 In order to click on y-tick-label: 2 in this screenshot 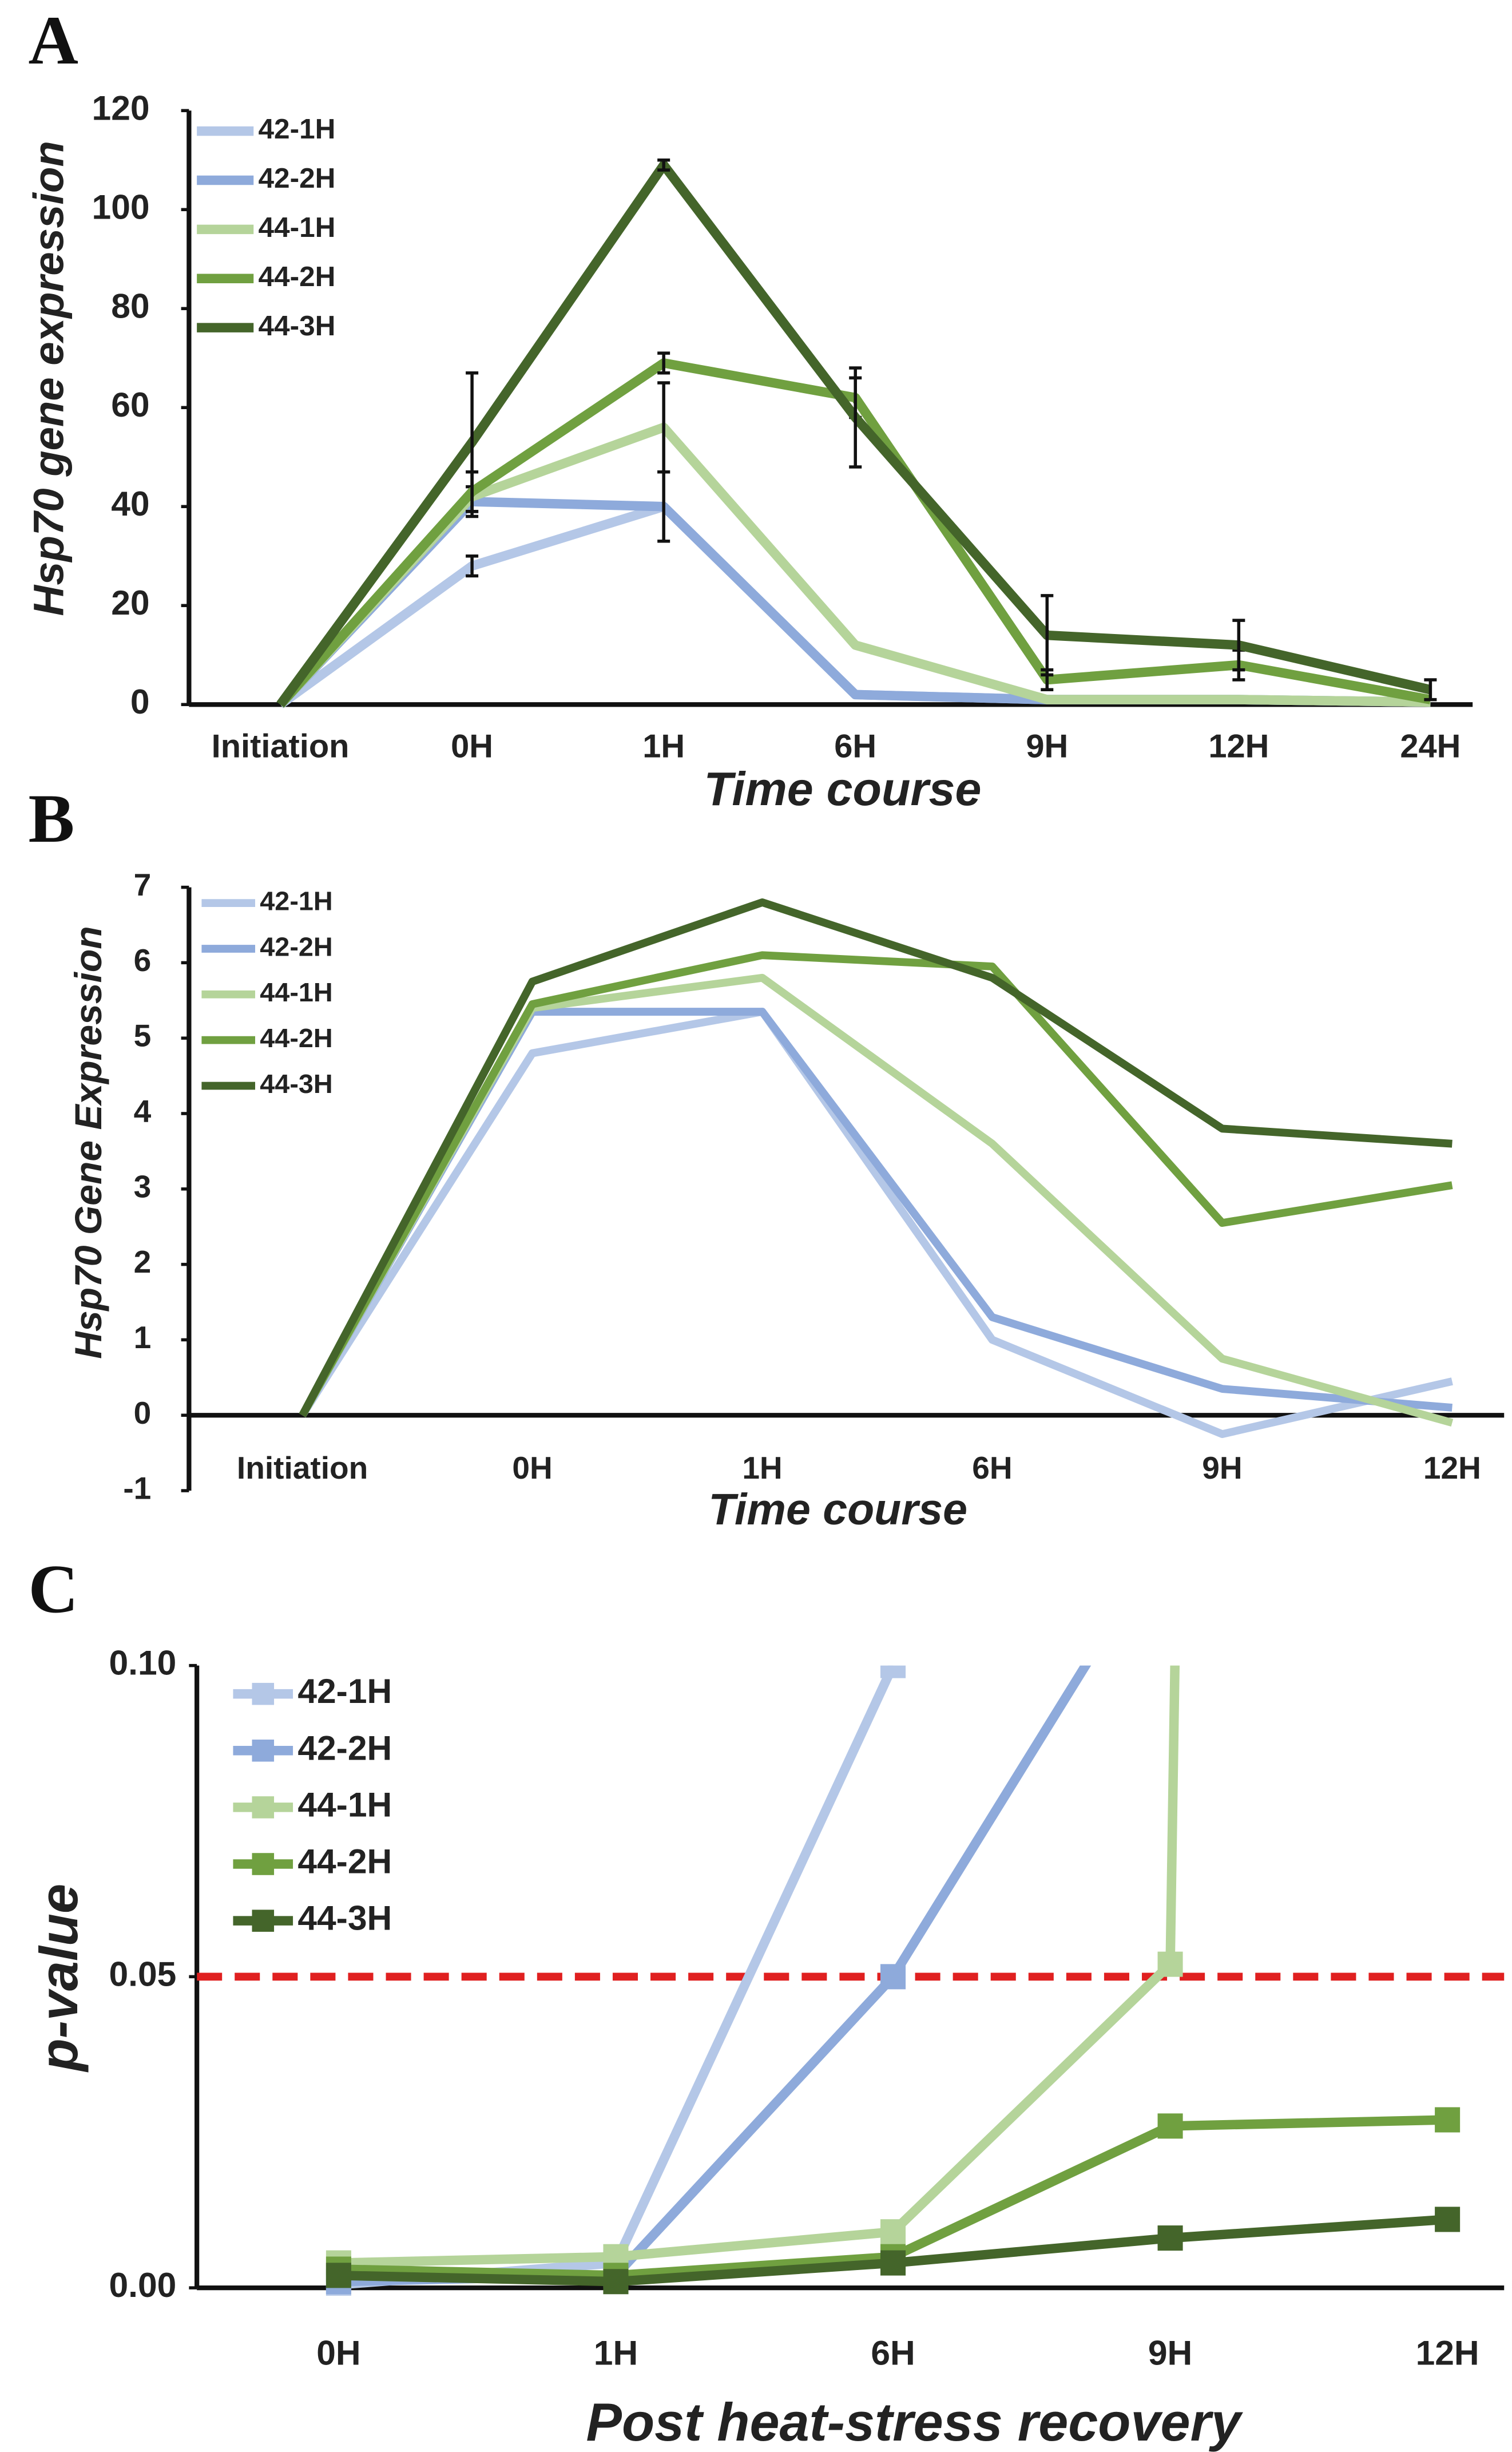, I will do `click(143, 1262)`.